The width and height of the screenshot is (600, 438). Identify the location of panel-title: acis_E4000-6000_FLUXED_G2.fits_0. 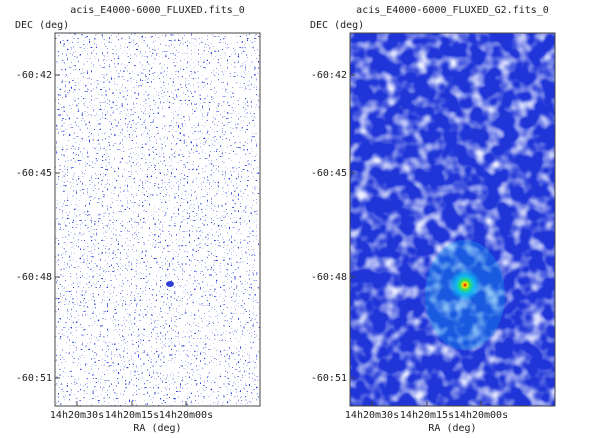
(452, 10).